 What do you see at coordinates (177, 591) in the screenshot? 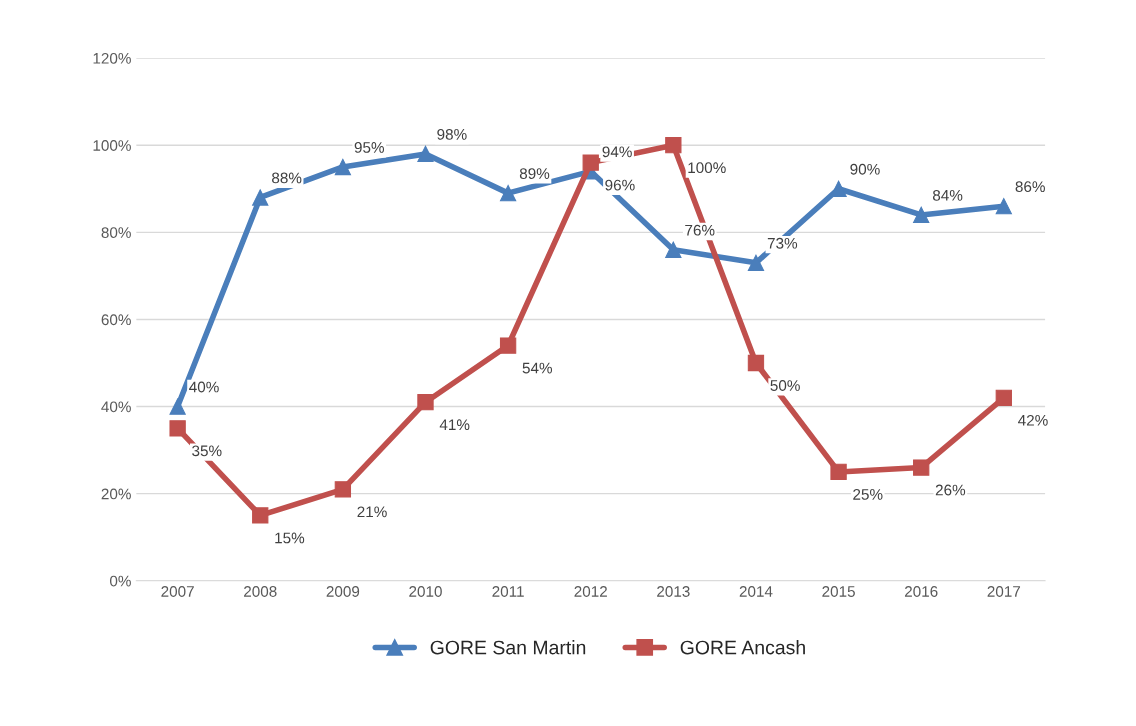
I see `x-tick-label: 2007` at bounding box center [177, 591].